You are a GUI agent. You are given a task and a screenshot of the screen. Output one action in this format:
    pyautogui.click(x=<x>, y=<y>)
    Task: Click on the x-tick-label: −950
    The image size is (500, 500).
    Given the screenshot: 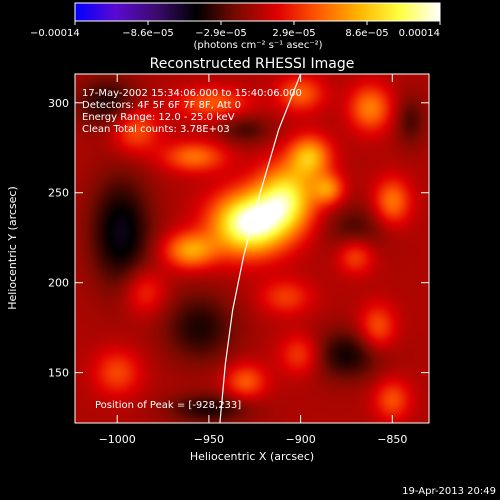 What is the action you would take?
    pyautogui.click(x=209, y=439)
    